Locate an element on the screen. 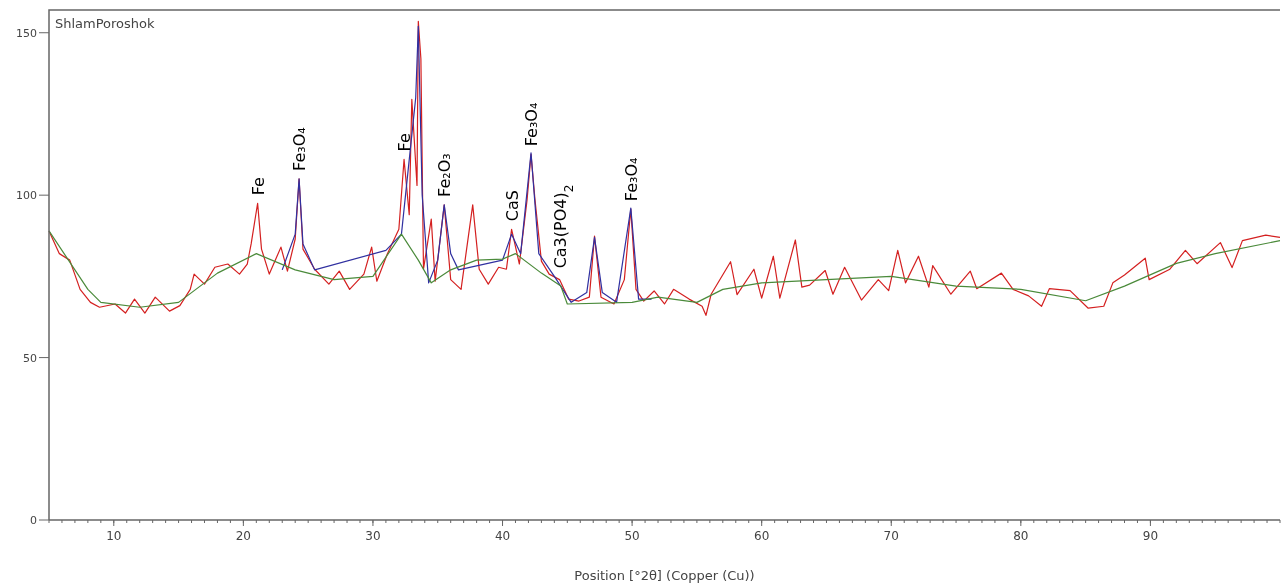 The width and height of the screenshot is (1282, 588). x-tick-label: 50 is located at coordinates (632, 536).